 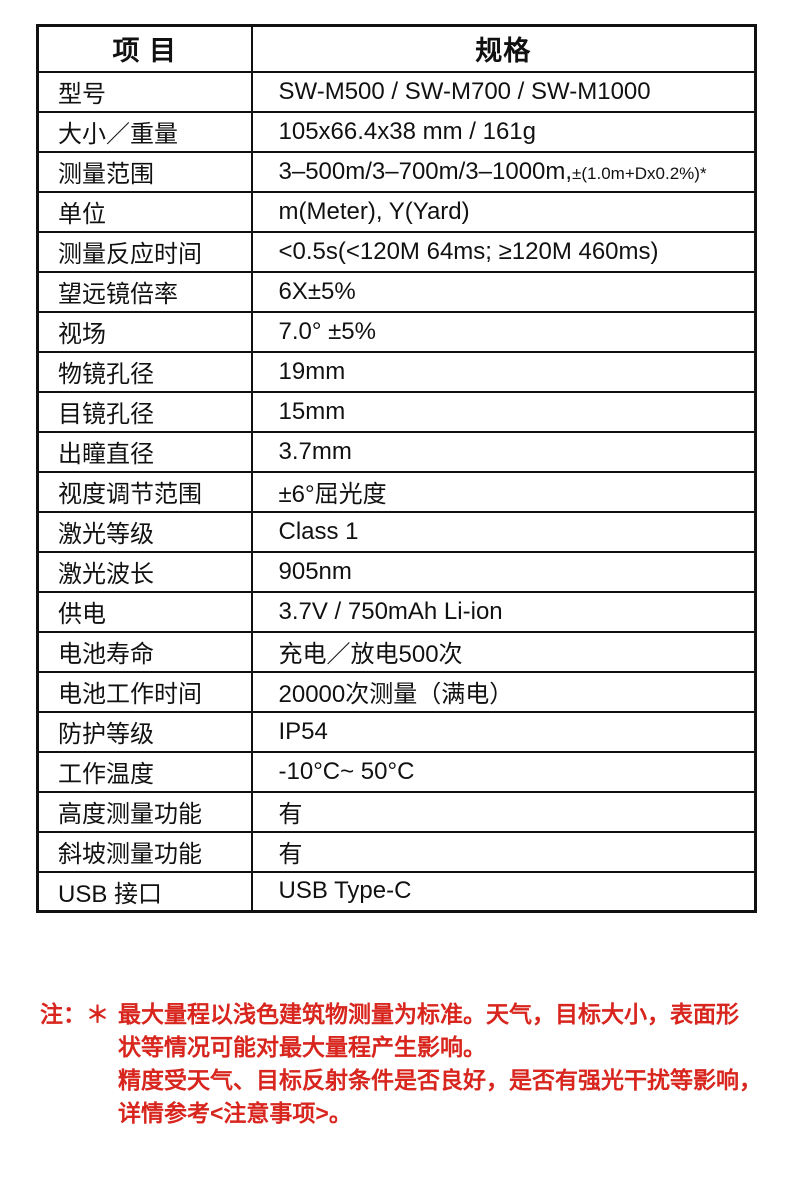 What do you see at coordinates (639, 173) in the screenshot?
I see `spec-value-small-text: ±(1.0m+Dx0.2%)*` at bounding box center [639, 173].